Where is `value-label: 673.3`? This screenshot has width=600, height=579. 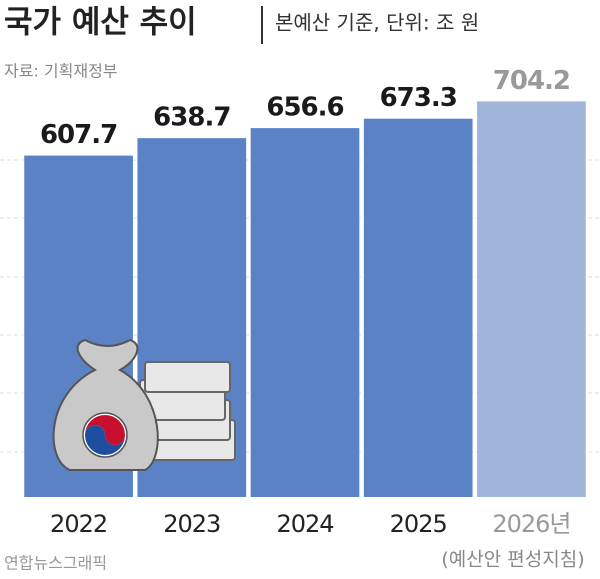
value-label: 673.3 is located at coordinates (418, 98).